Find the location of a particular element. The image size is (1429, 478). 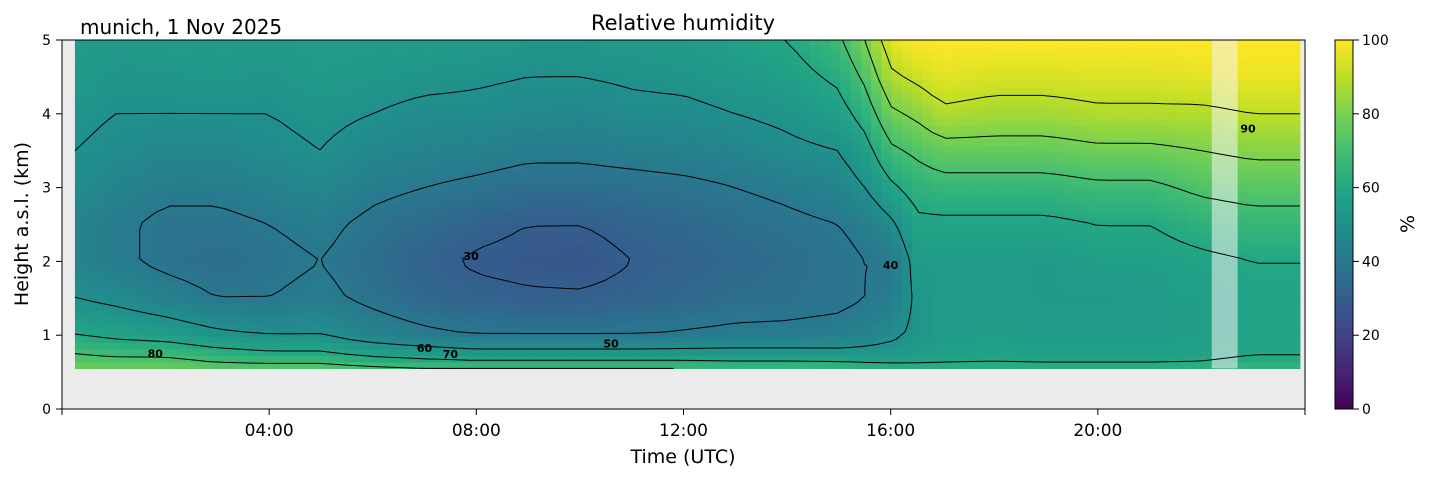

x-axis: 04:00 08:00 12:00 16:00 20:00 is located at coordinates (683, 425).